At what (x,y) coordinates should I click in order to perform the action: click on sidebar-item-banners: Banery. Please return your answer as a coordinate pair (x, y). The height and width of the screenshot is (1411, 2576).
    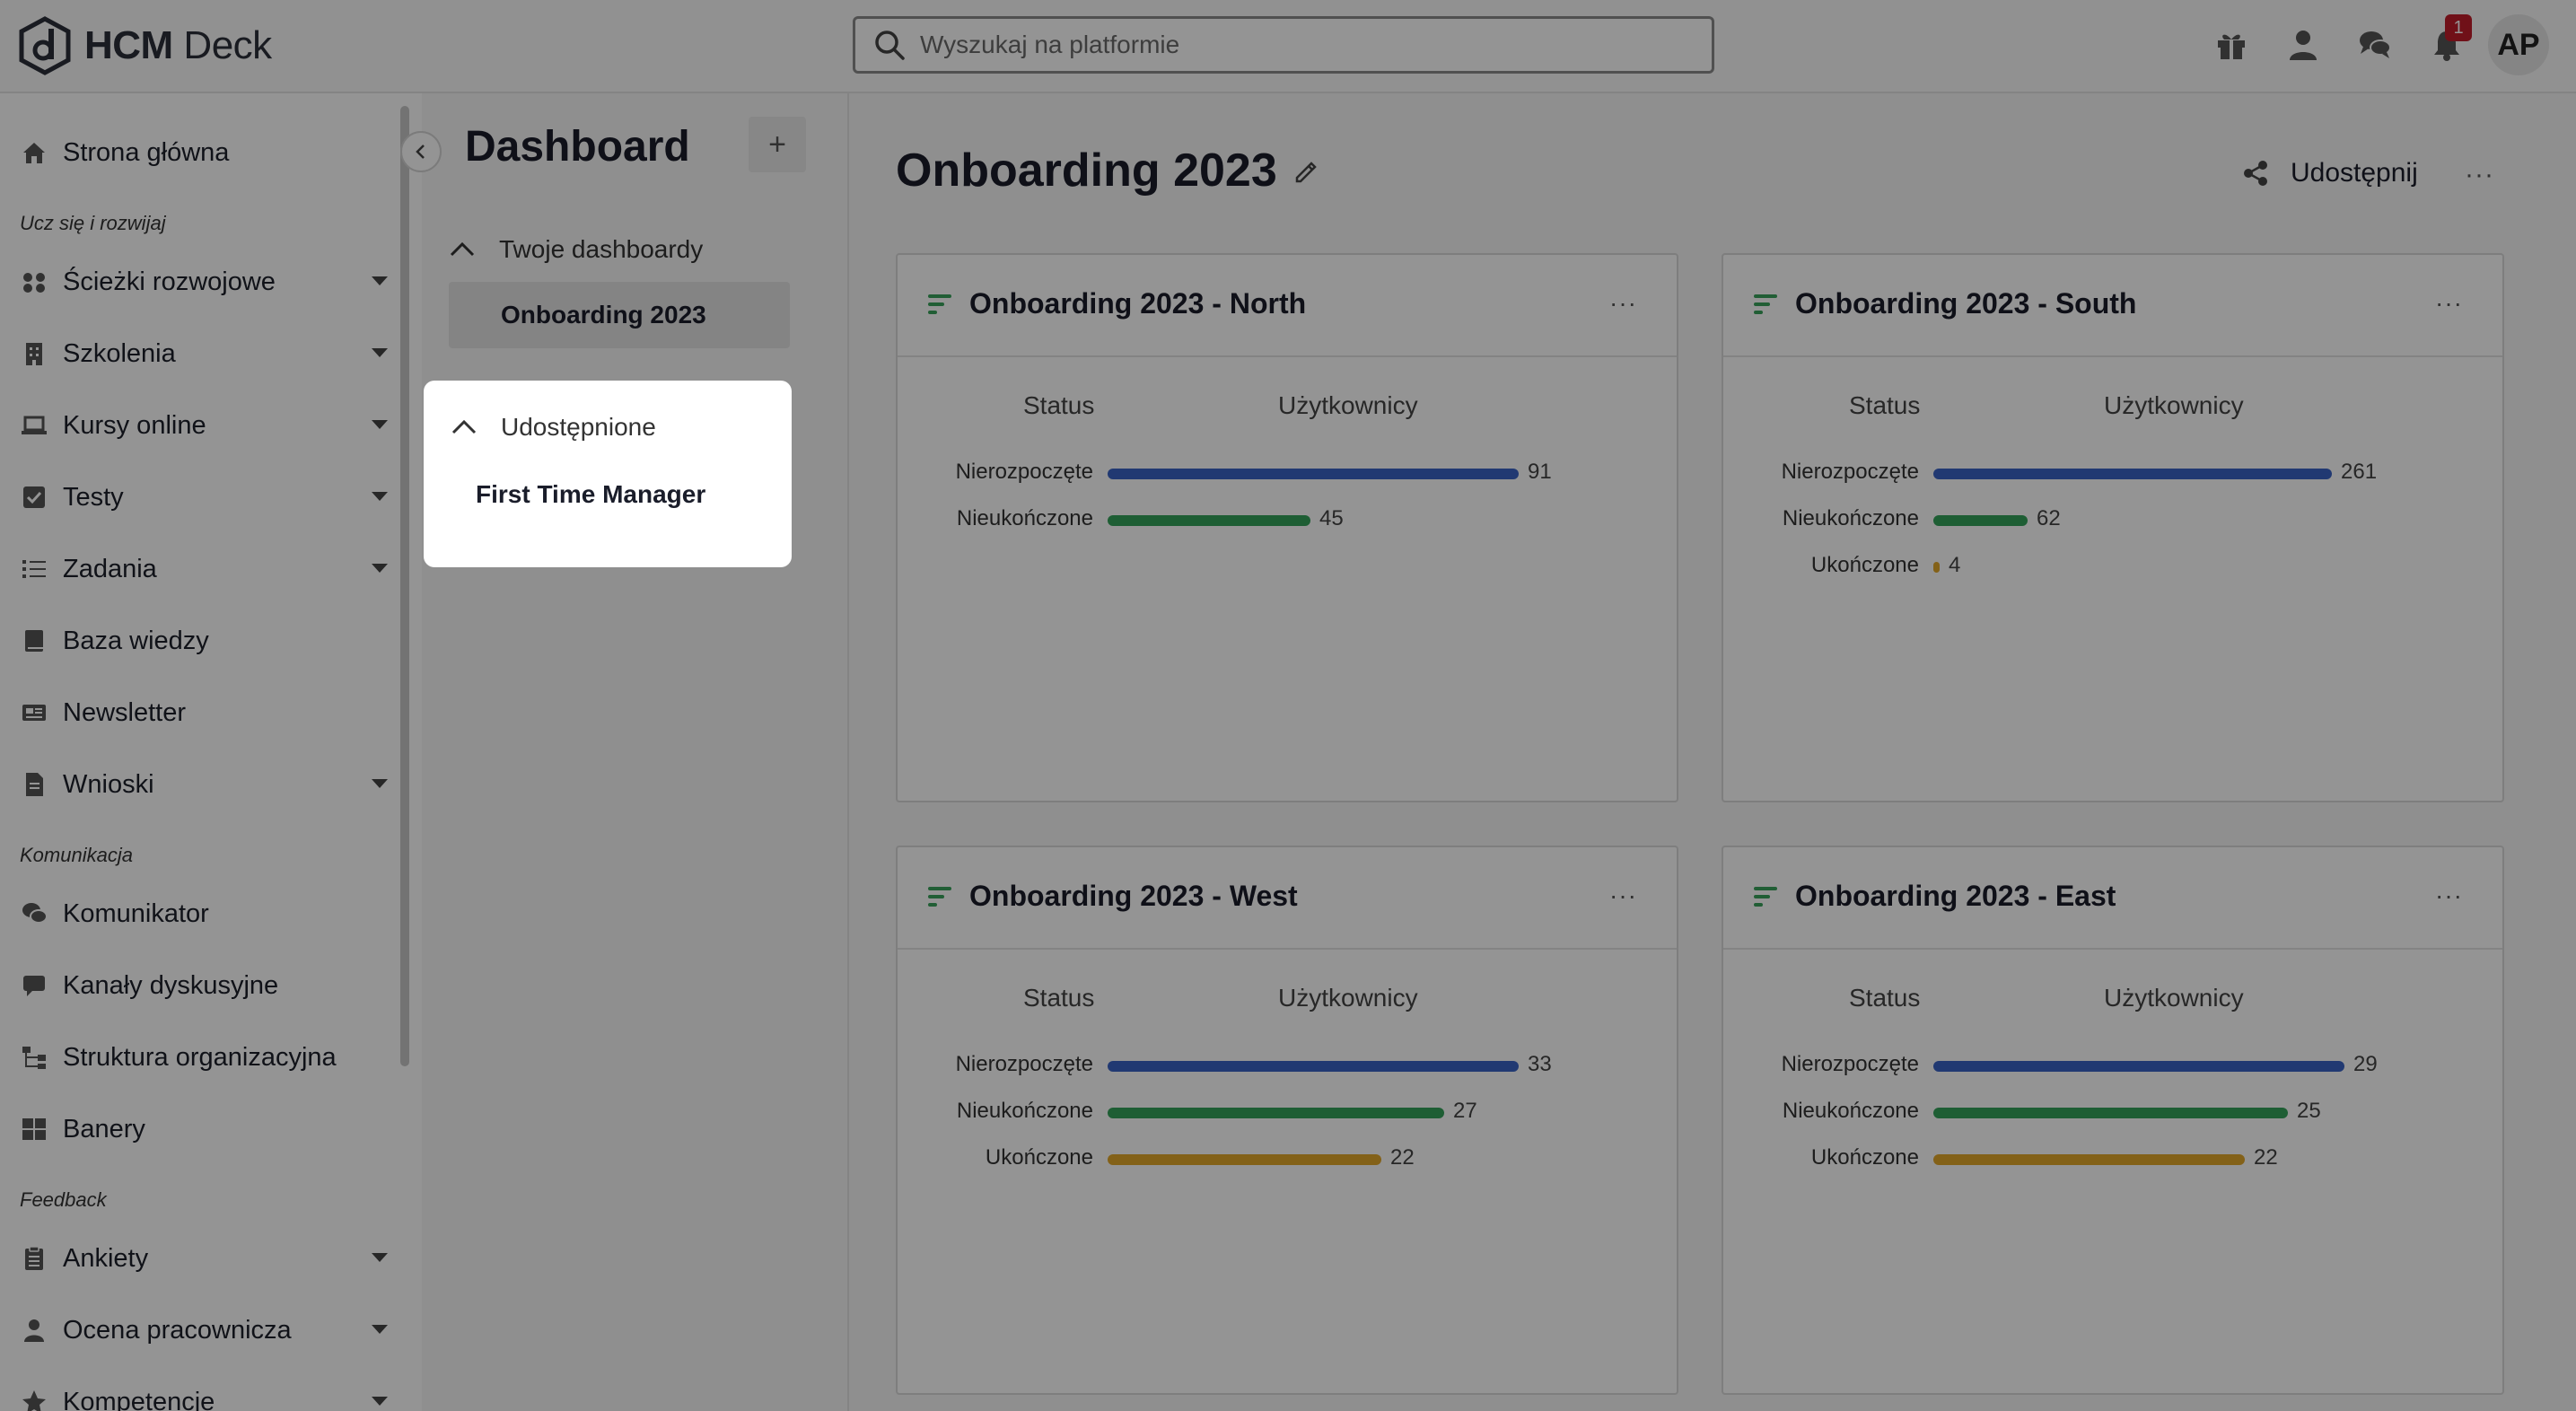
    Looking at the image, I should click on (204, 1129).